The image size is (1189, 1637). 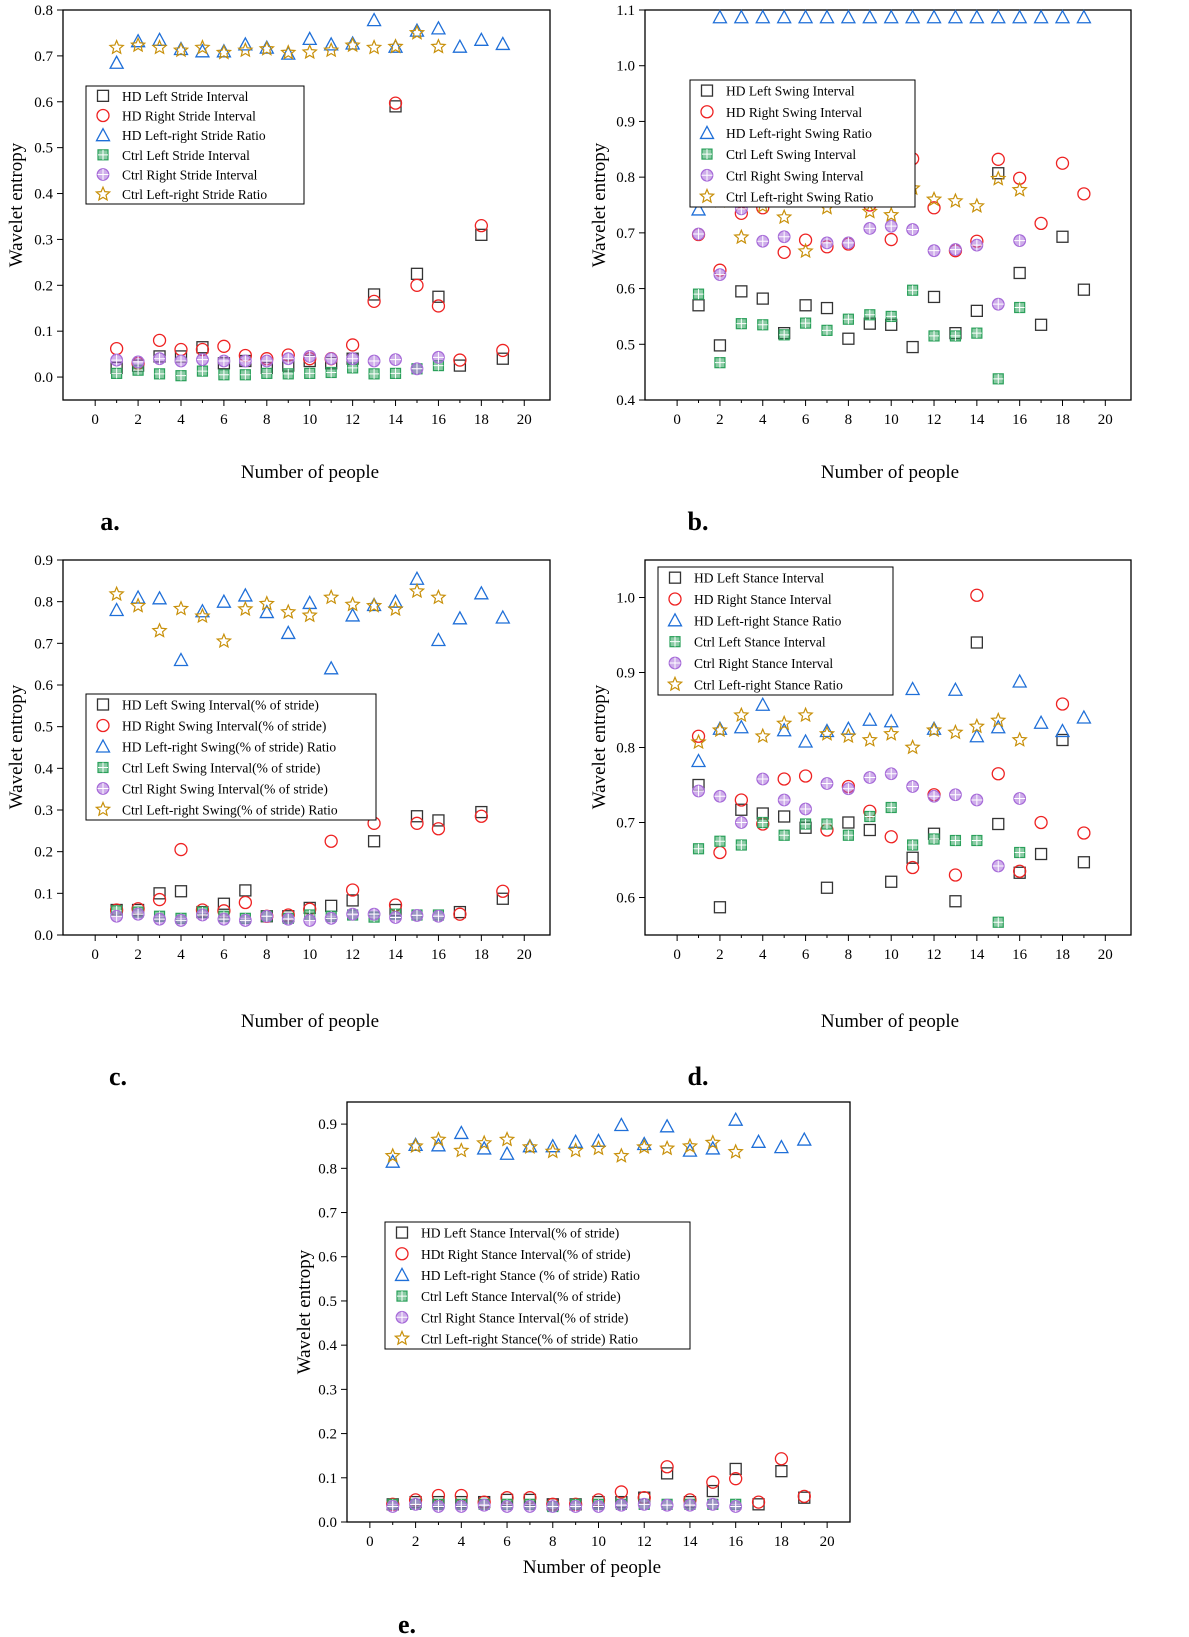 What do you see at coordinates (230, 810) in the screenshot?
I see `legend-entry: Ctrl Left-right Swing(% of stride) Ratio` at bounding box center [230, 810].